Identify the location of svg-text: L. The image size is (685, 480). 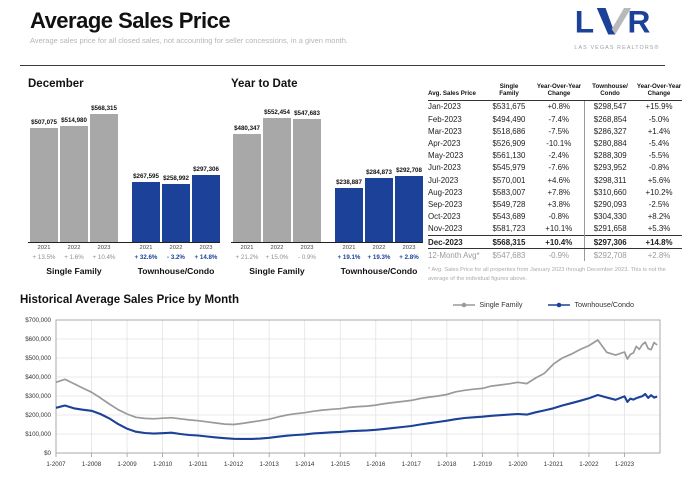
(584, 23).